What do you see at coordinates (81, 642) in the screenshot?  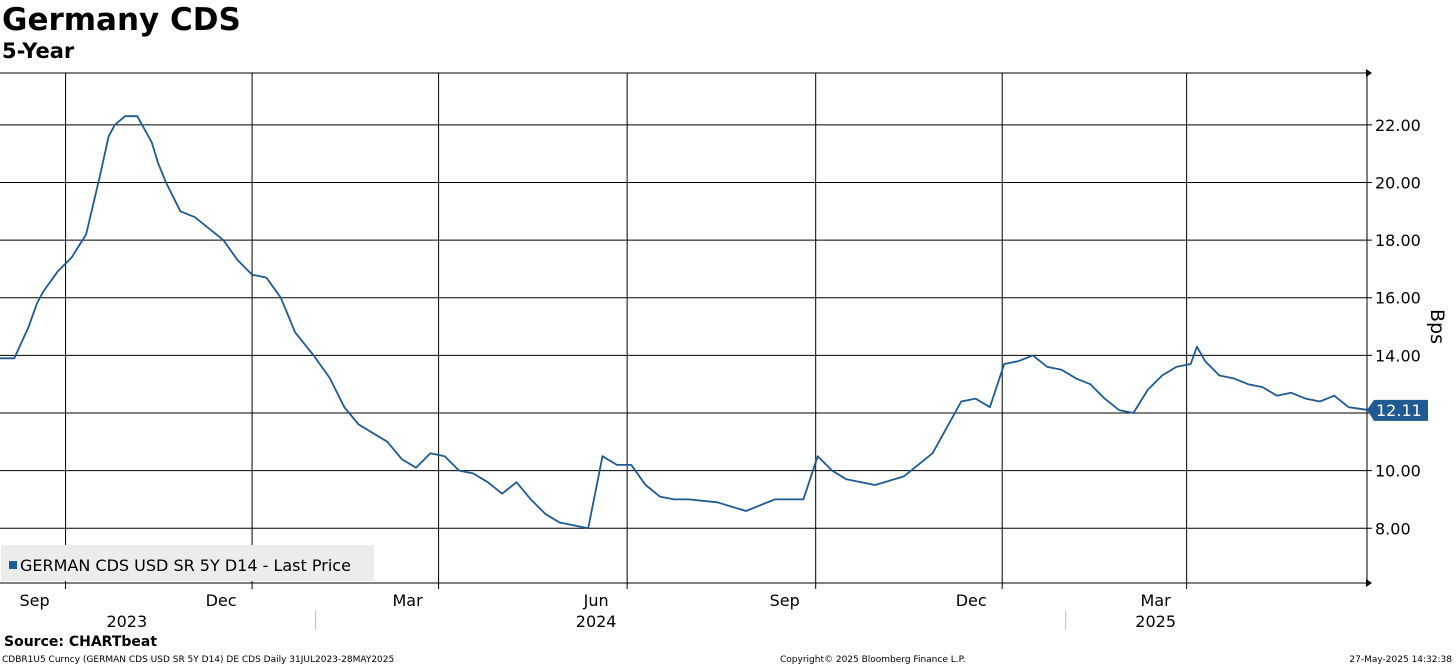 I see `source-text: Source: CHARTbeat` at bounding box center [81, 642].